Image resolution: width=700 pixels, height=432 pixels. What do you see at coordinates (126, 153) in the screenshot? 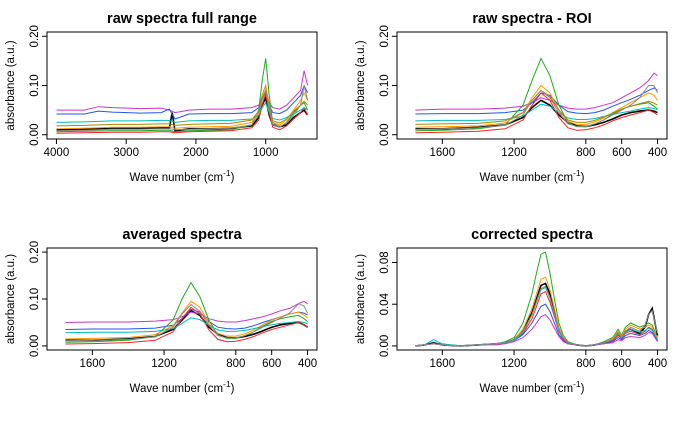
I see `x-tick-label: 3000` at bounding box center [126, 153].